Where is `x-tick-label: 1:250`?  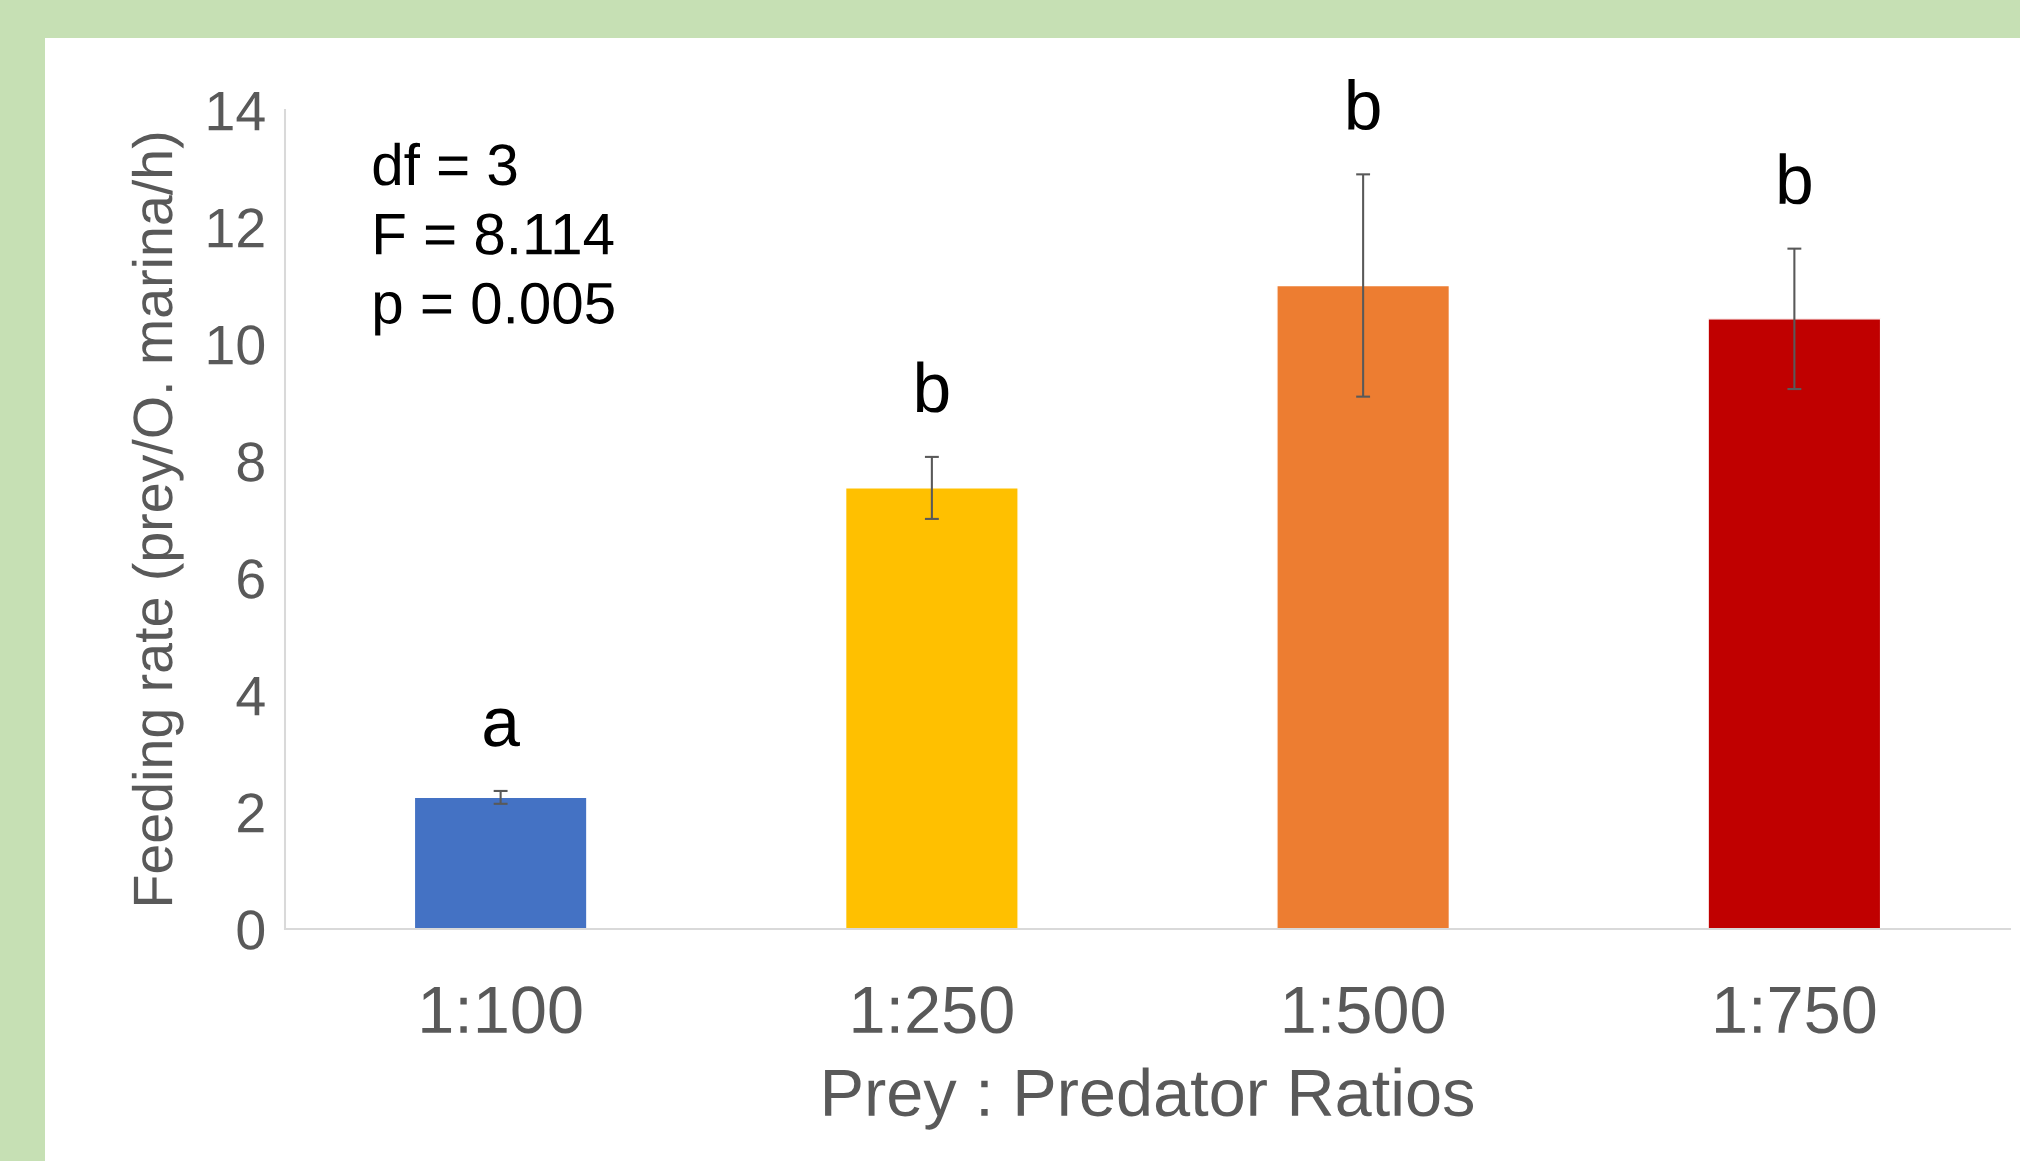
x-tick-label: 1:250 is located at coordinates (933, 1010).